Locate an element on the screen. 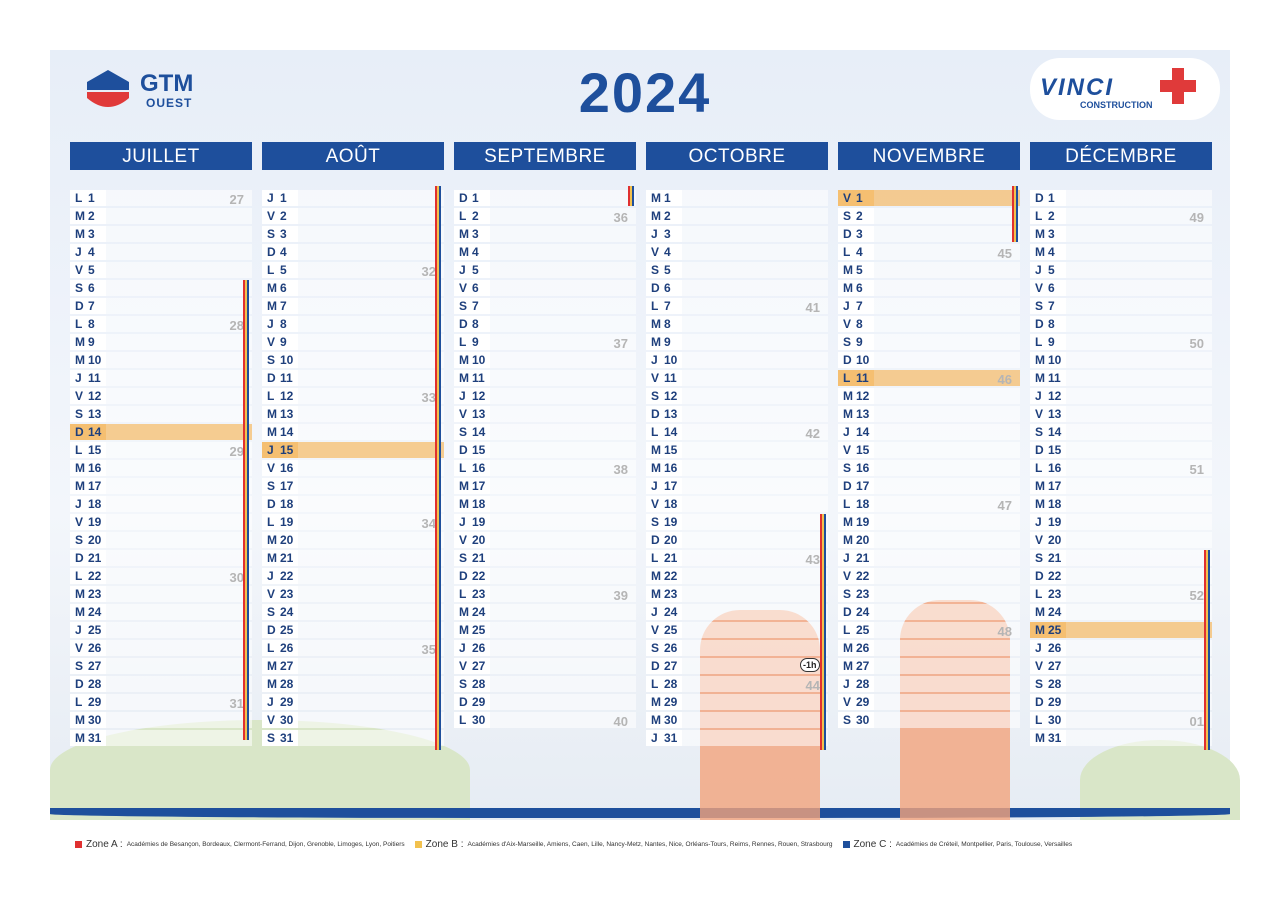  day-number: 25 is located at coordinates (95, 630).